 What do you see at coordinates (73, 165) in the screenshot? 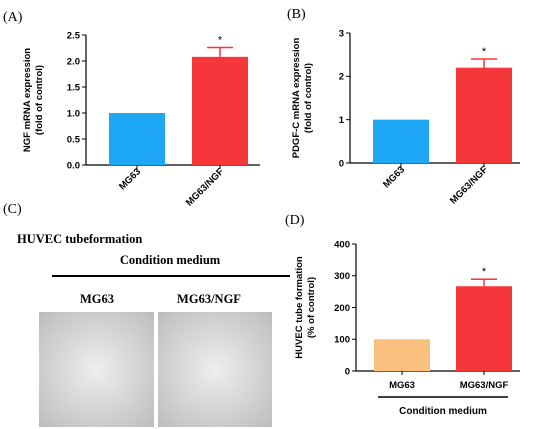
I see `y-tick-label: 0.0` at bounding box center [73, 165].